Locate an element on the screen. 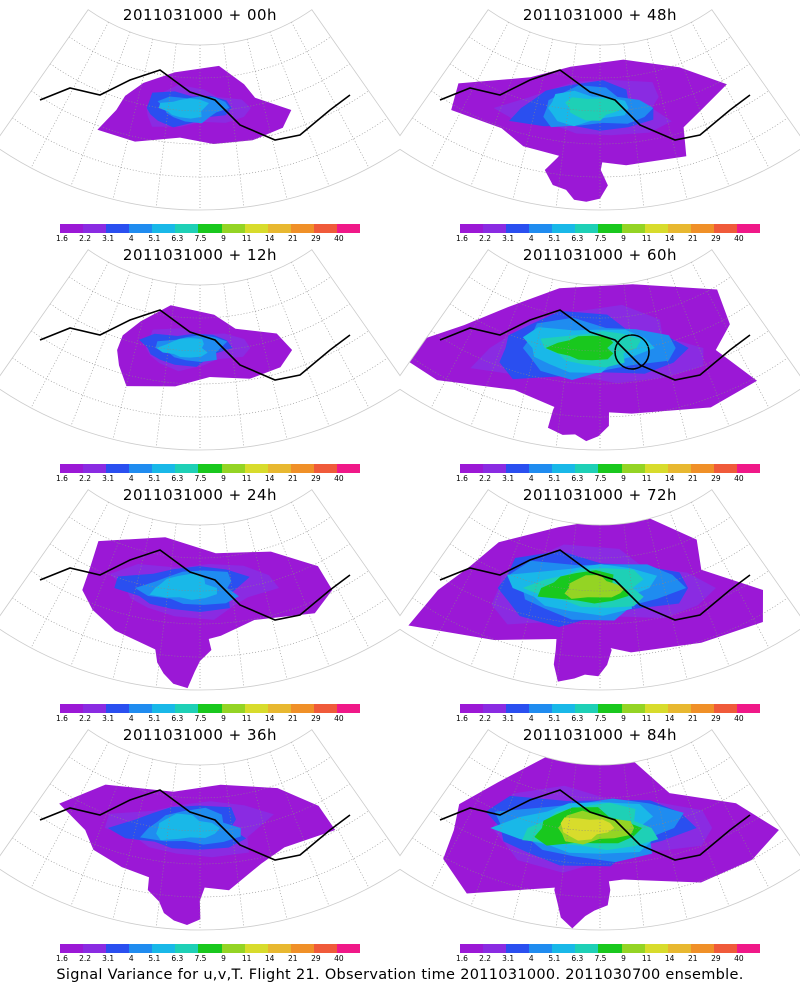 The height and width of the screenshot is (1000, 800). panel-title: 2011031000 + 84h is located at coordinates (600, 735).